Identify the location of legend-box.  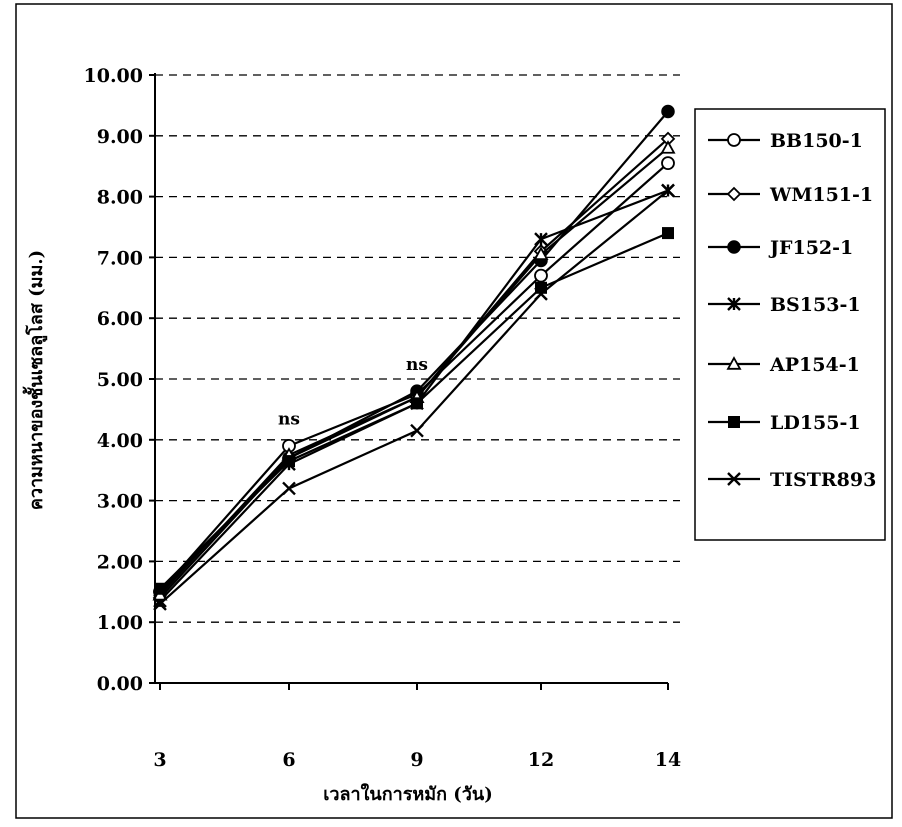
(790, 324).